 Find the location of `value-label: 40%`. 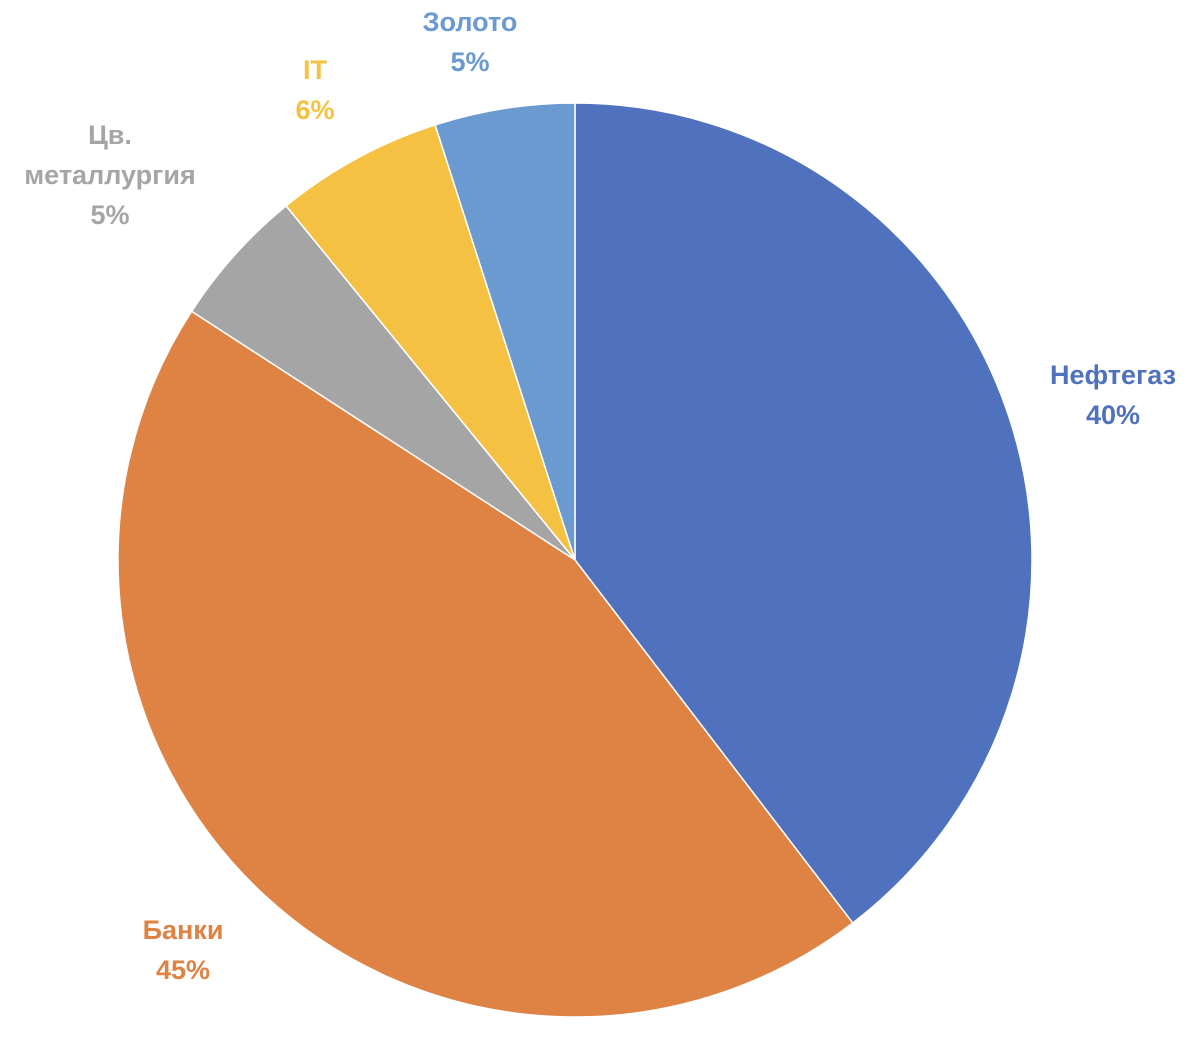

value-label: 40% is located at coordinates (1113, 415).